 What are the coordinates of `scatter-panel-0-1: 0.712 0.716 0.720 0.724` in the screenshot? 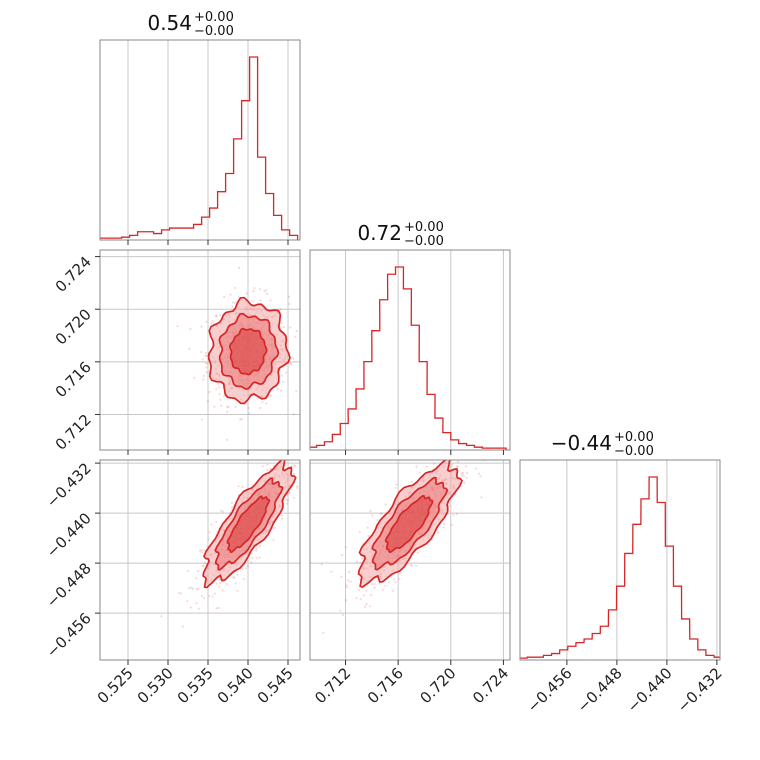 It's located at (182, 352).